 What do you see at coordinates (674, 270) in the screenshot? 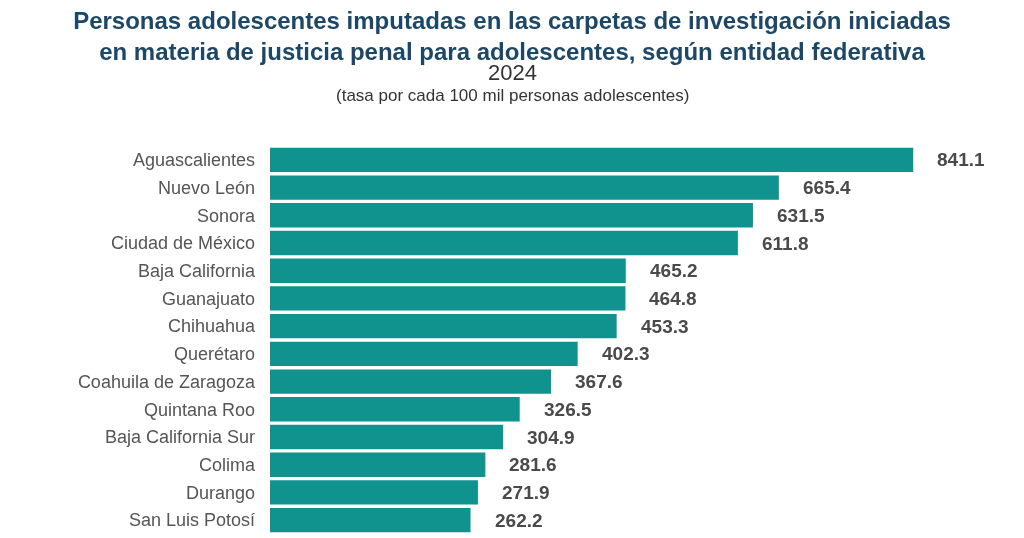
I see `data-label: 465.2` at bounding box center [674, 270].